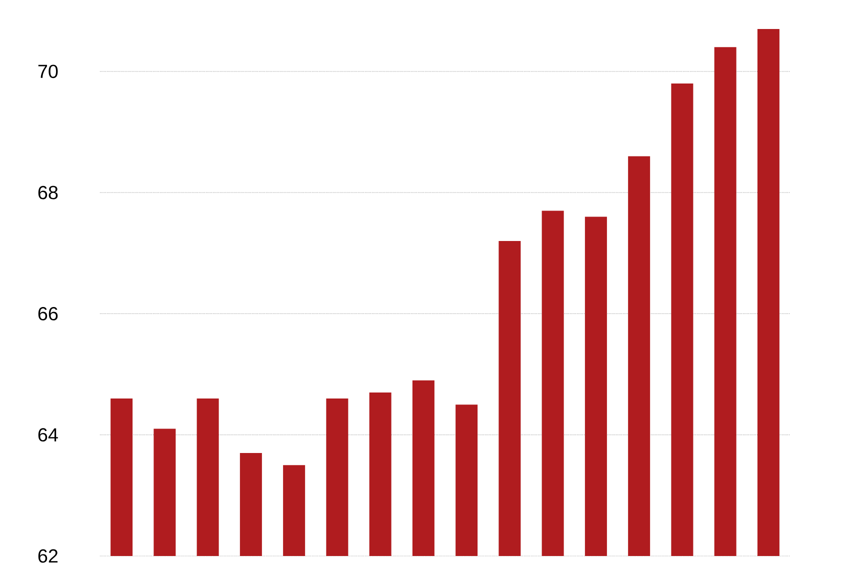 This screenshot has height=564, width=847. Describe the element at coordinates (48, 313) in the screenshot. I see `y-tick-label: 66` at that location.